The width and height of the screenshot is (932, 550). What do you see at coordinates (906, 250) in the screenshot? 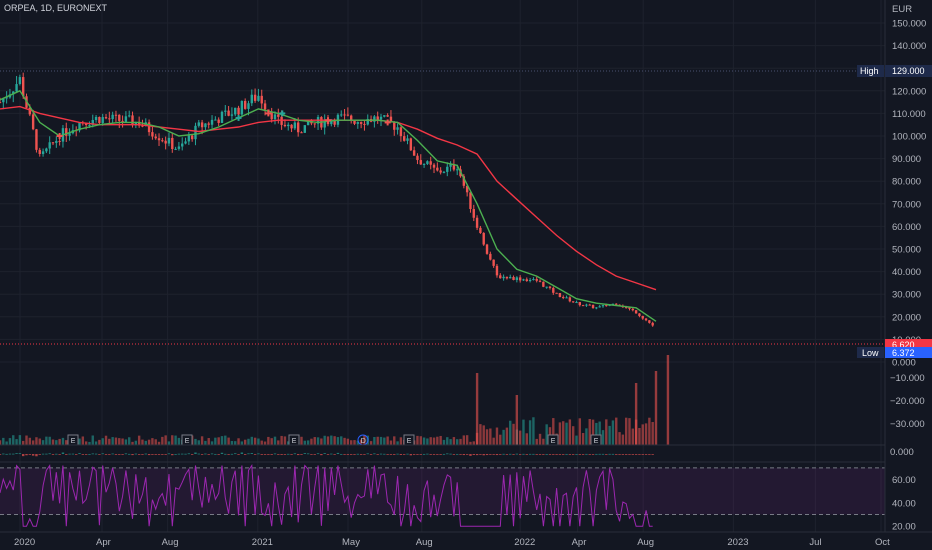
I see `price-tick-label: 50.000` at bounding box center [906, 250].